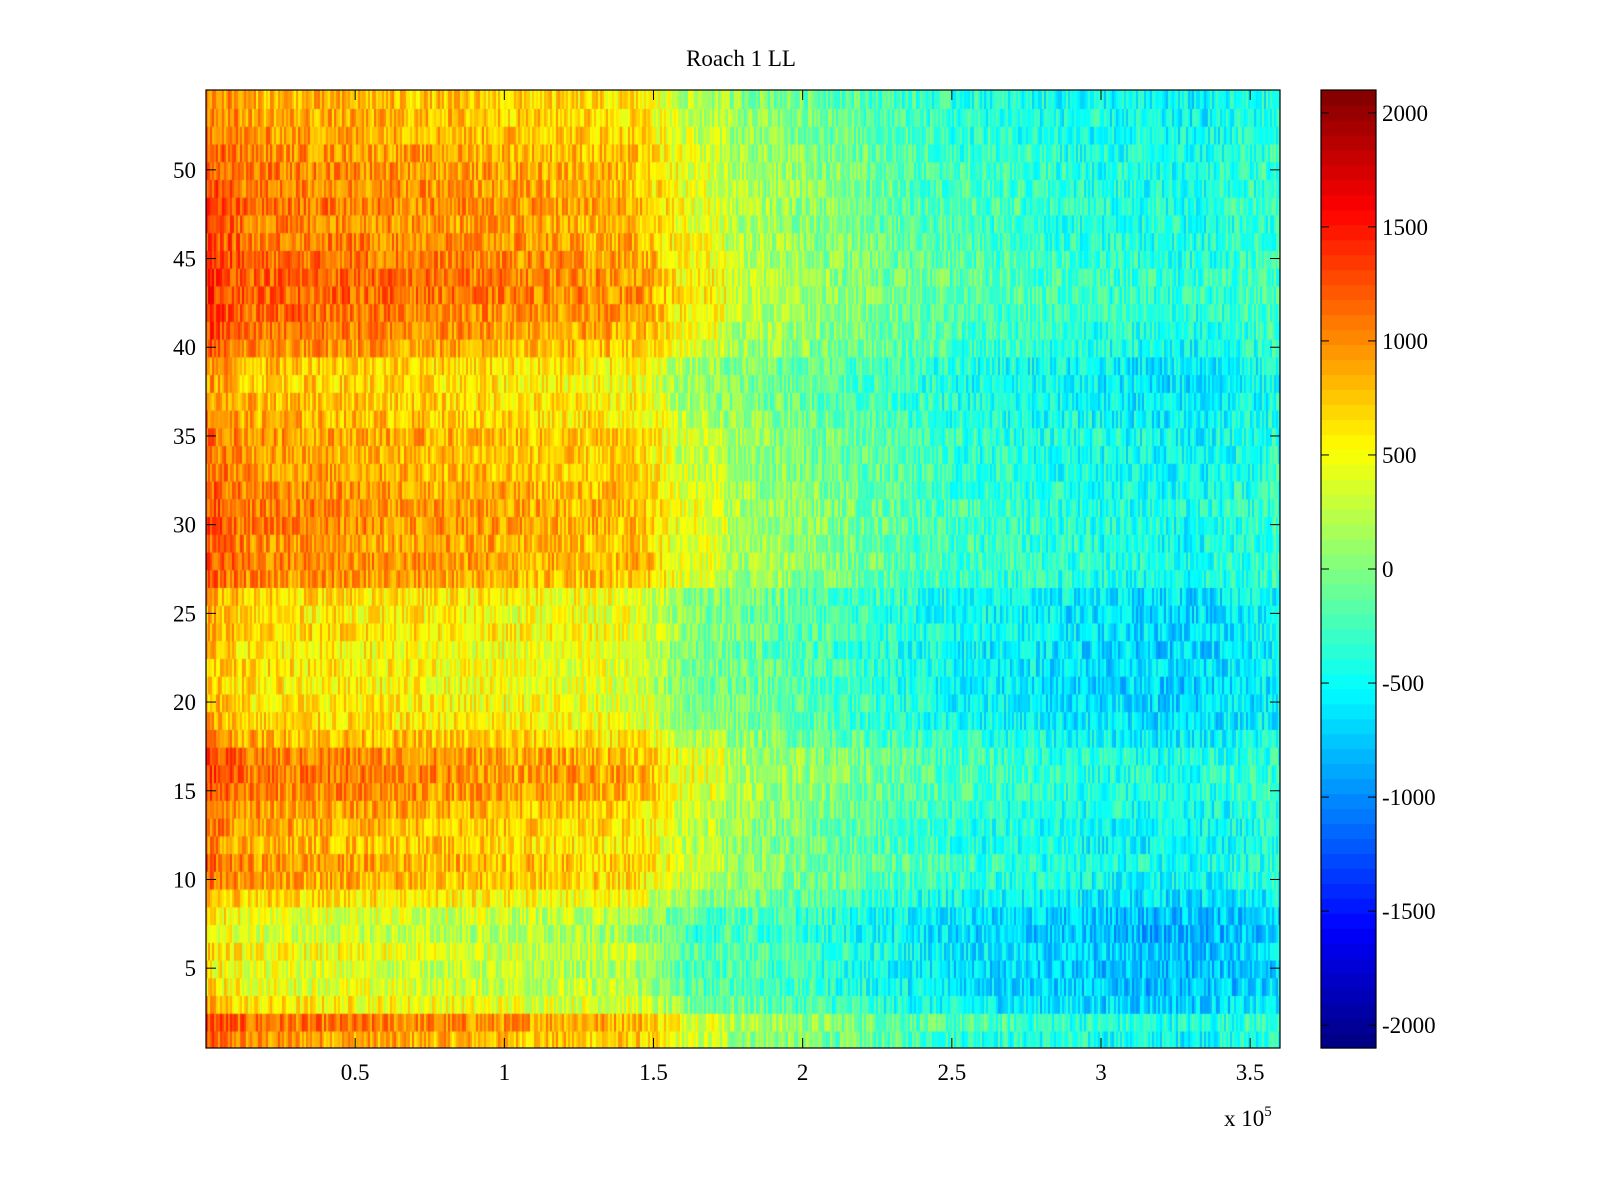 This screenshot has width=1600, height=1200. I want to click on colorbar-tick-label: 500, so click(1399, 455).